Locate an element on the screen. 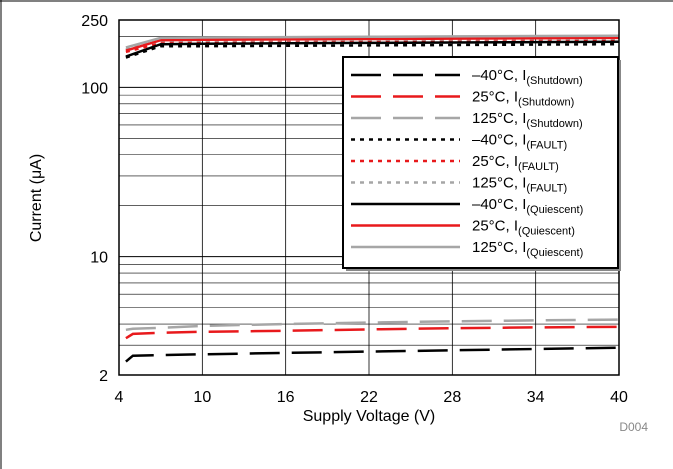  x-tick-label: 34 is located at coordinates (536, 397).